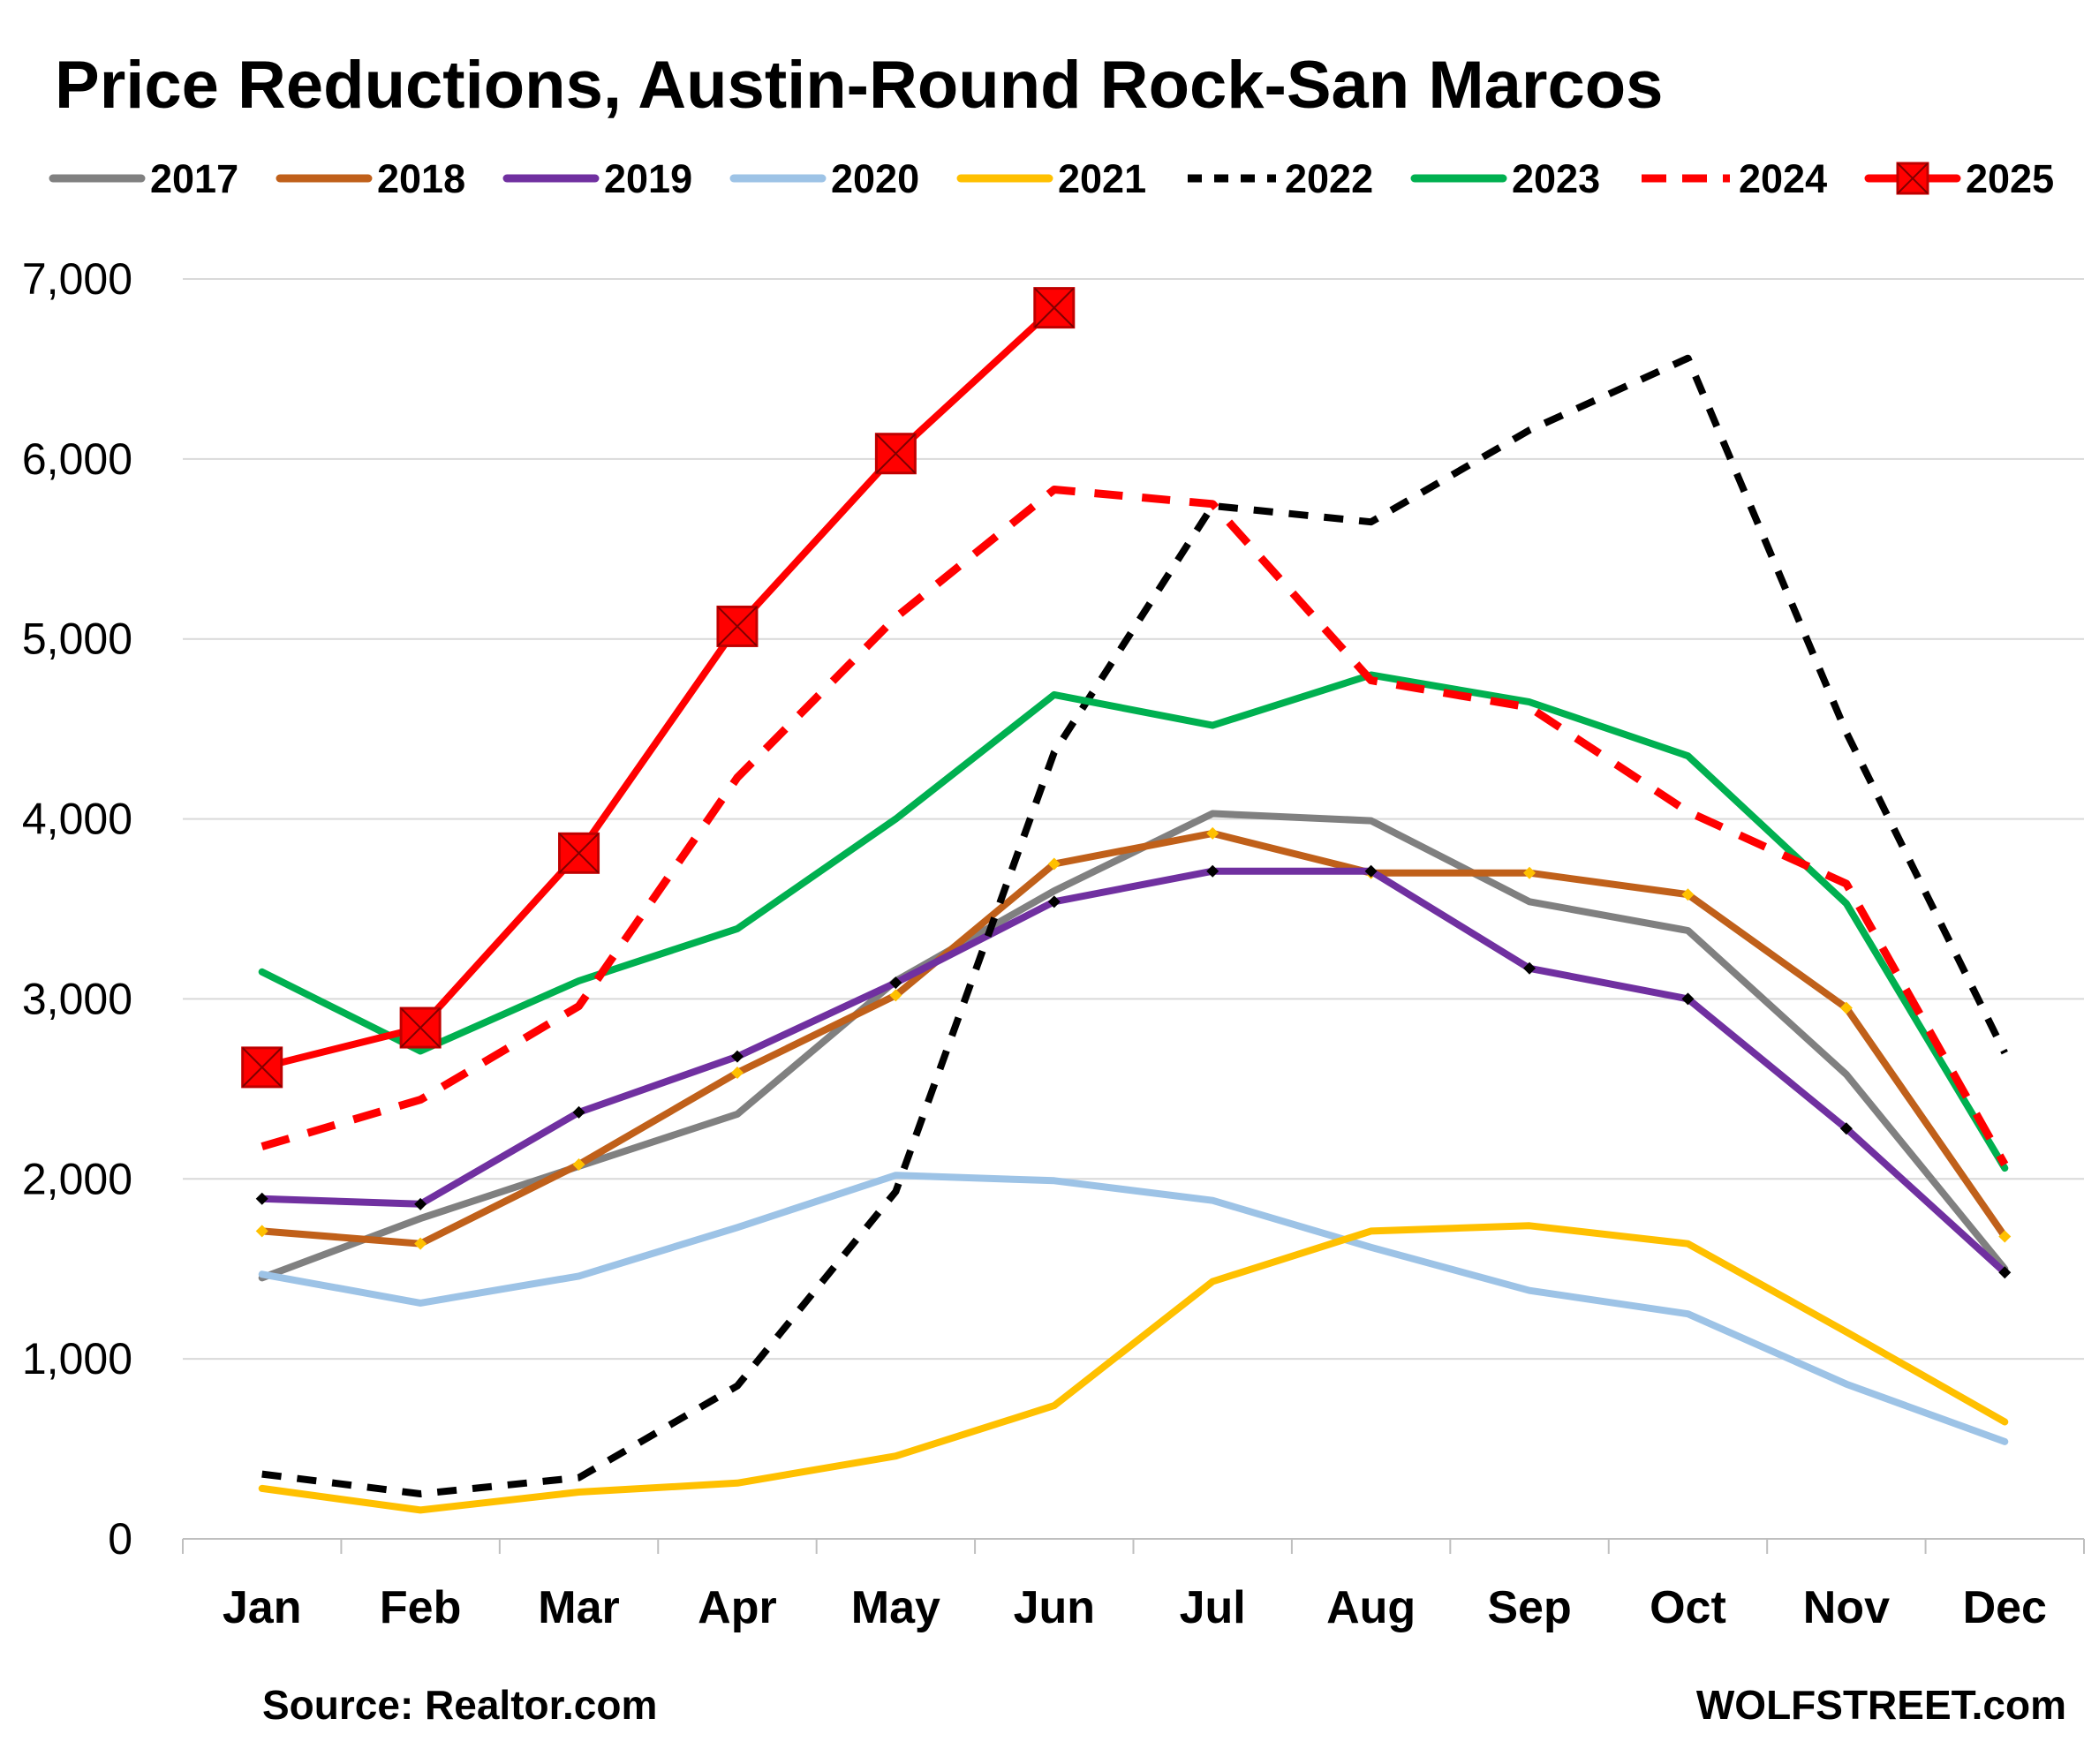  Describe the element at coordinates (1881, 1705) in the screenshot. I see `brand-label: WOLFSTREET.com` at that location.